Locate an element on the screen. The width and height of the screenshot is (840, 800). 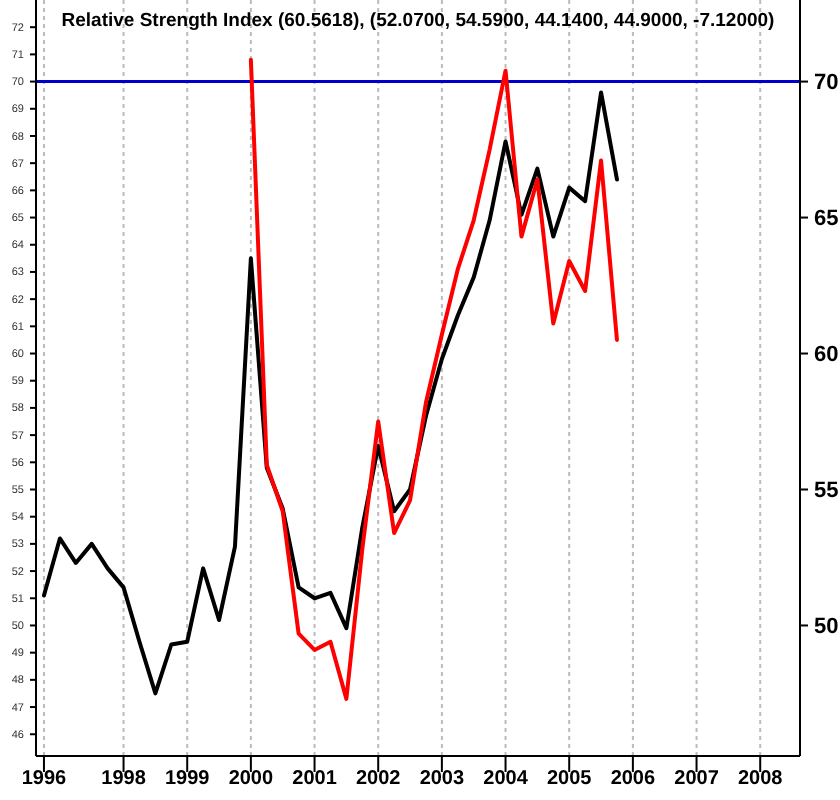
y2-tick-label: 50 is located at coordinates (826, 626).